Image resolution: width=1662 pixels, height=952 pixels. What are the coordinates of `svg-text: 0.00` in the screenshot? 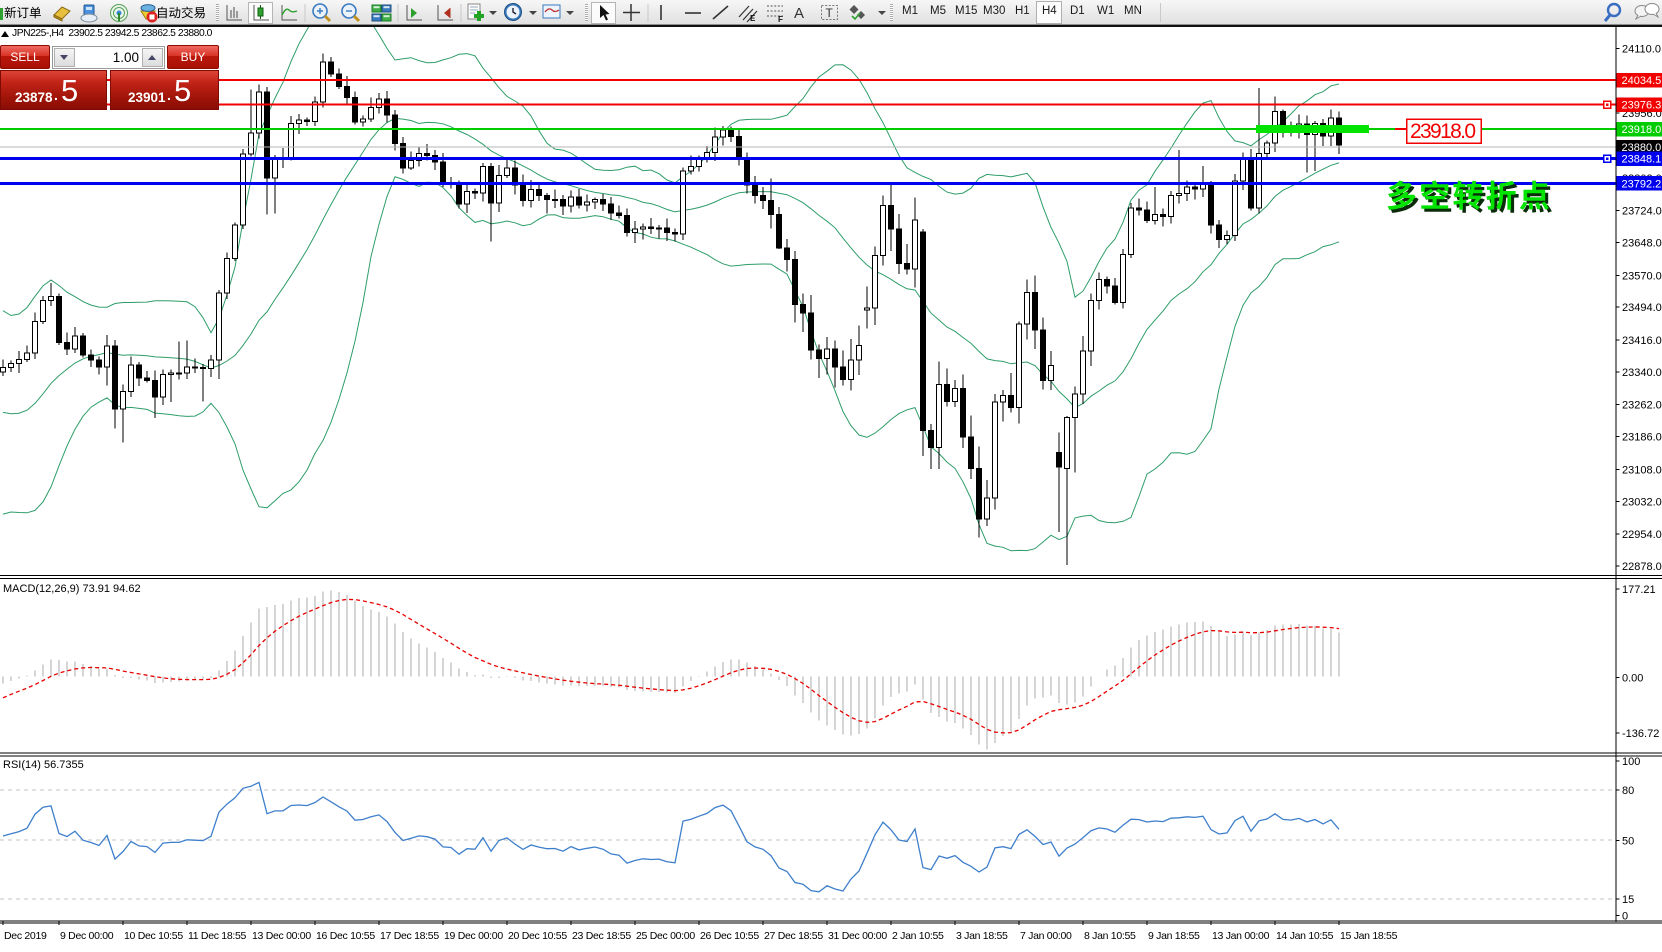 It's located at (1632, 679).